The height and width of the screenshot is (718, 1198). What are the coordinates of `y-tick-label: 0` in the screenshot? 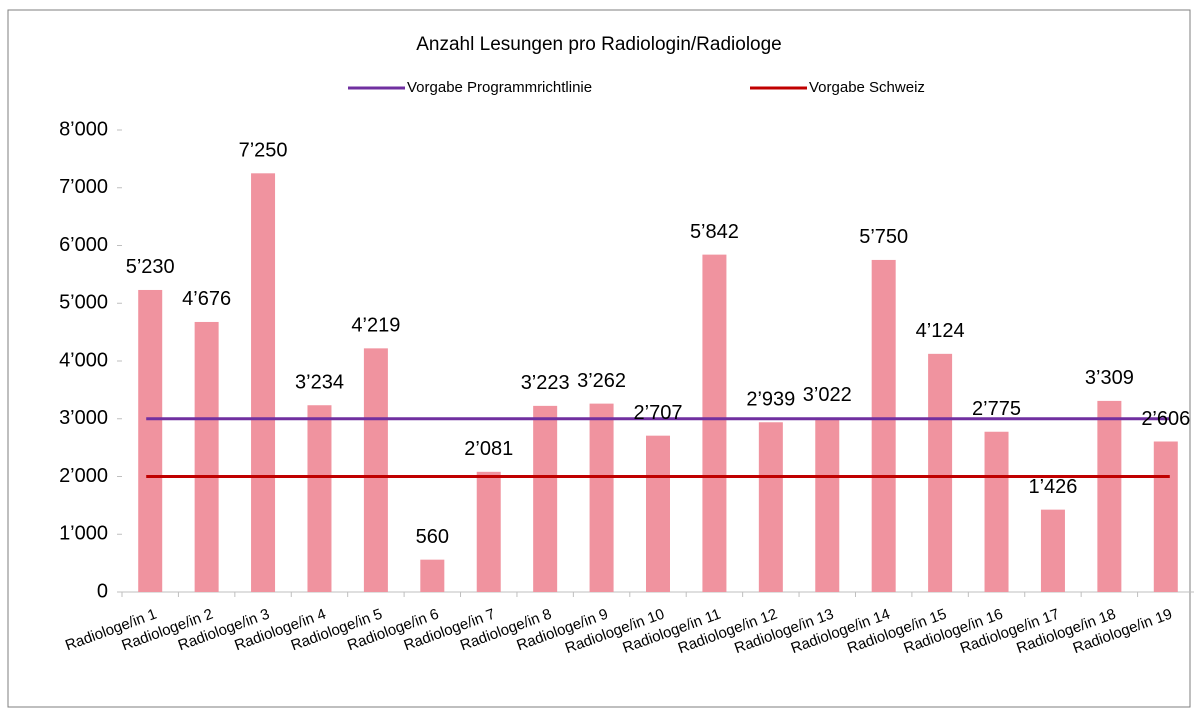 It's located at (102, 591).